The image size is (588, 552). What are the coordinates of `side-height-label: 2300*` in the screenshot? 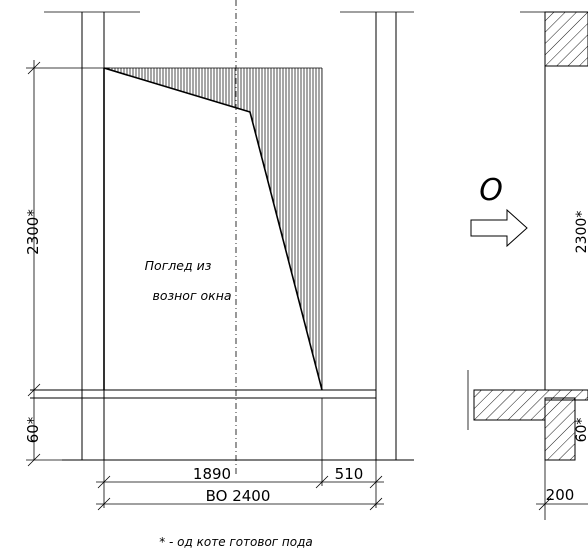 It's located at (581, 232).